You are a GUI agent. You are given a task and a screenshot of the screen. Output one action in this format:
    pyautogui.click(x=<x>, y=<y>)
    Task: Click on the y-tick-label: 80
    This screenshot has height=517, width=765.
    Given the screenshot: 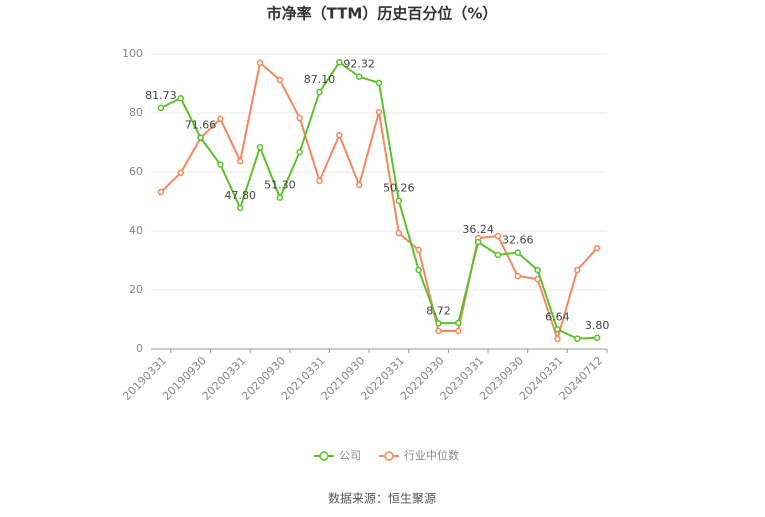 What is the action you would take?
    pyautogui.click(x=136, y=112)
    